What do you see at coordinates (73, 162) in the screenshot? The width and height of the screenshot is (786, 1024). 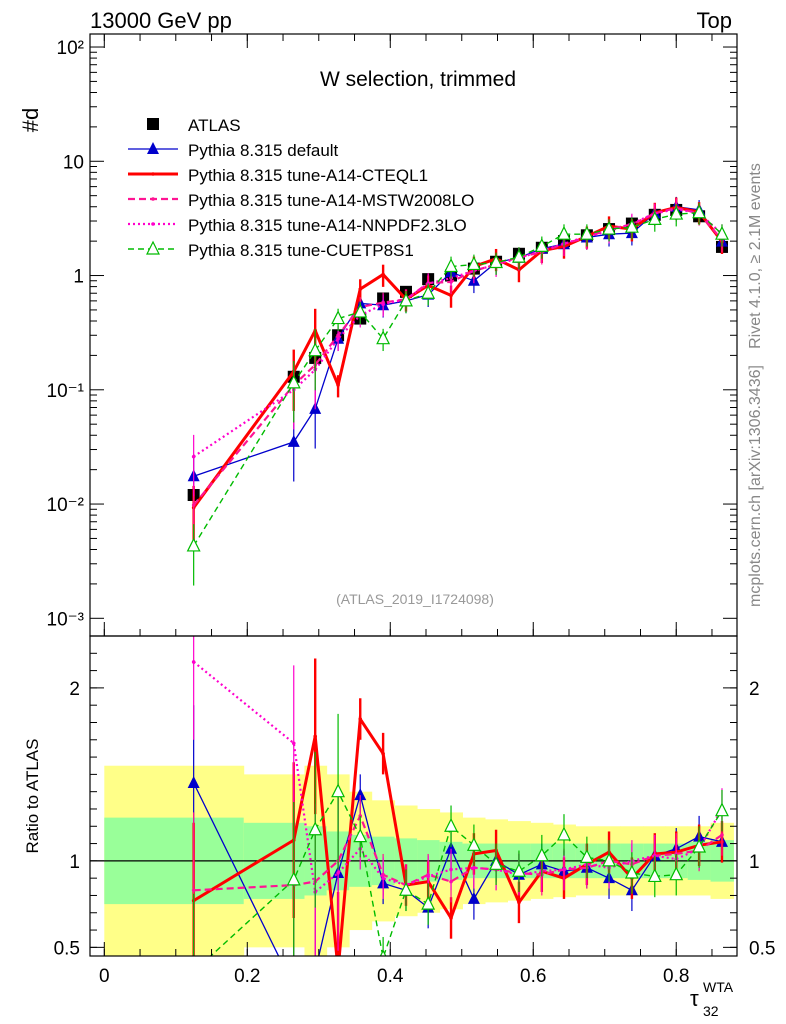 I see `y-tick-label-main: 10` at bounding box center [73, 162].